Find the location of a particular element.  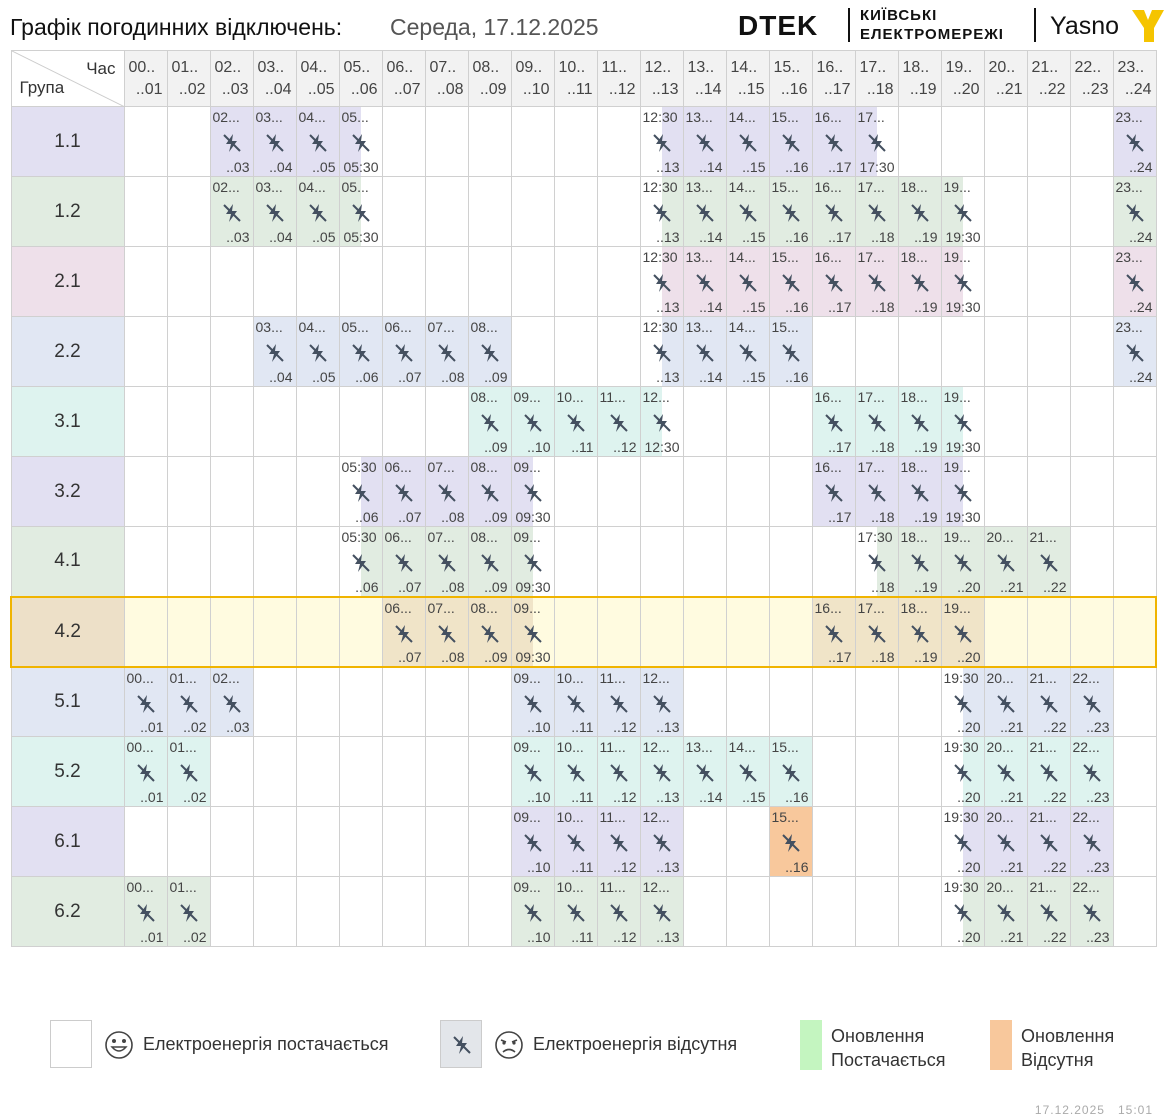

hour-column-header: 04.. ..05 is located at coordinates (317, 78).